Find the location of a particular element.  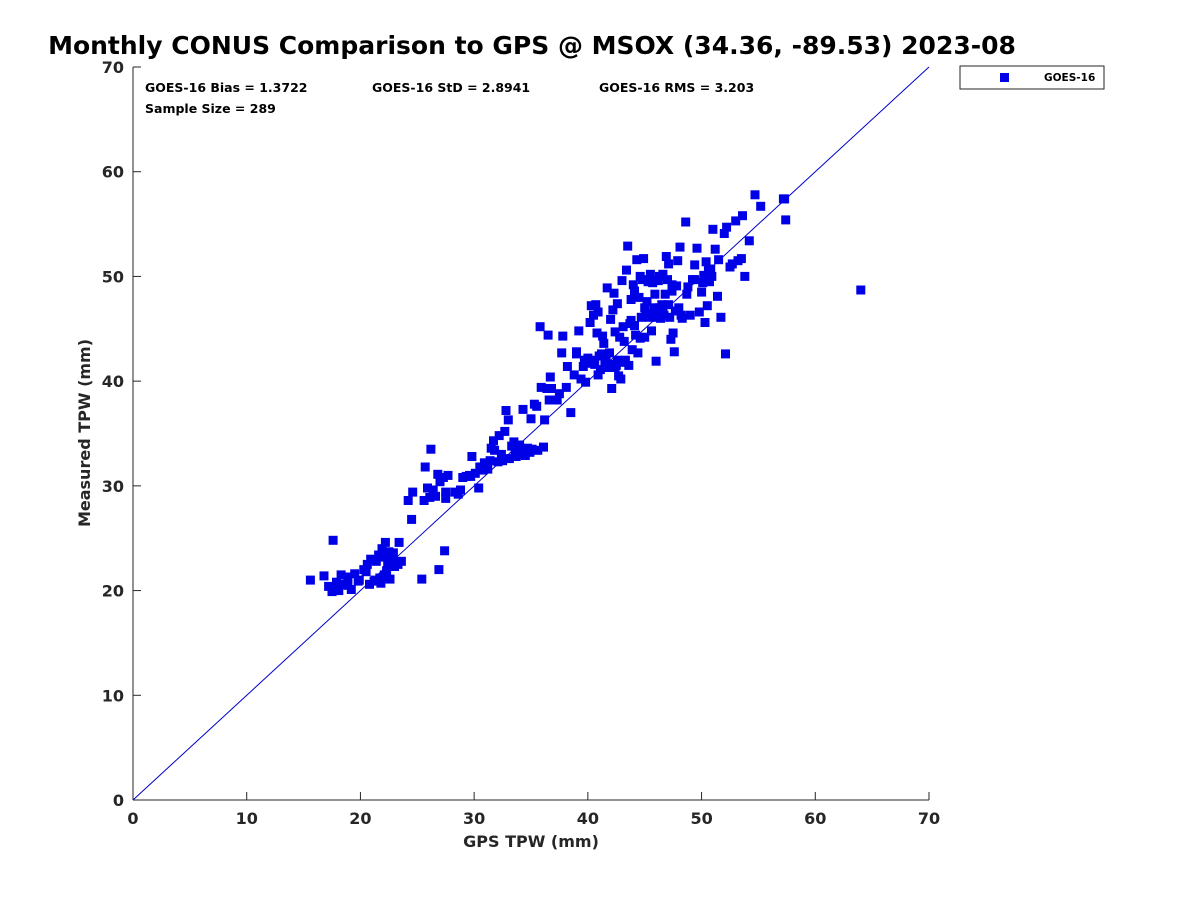

y-tick-label: 70 is located at coordinates (113, 67).